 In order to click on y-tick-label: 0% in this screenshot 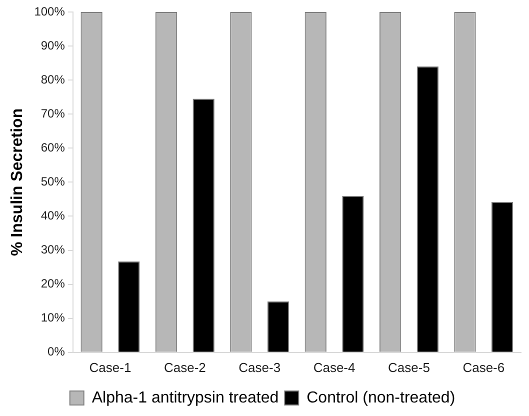, I will do `click(57, 351)`.